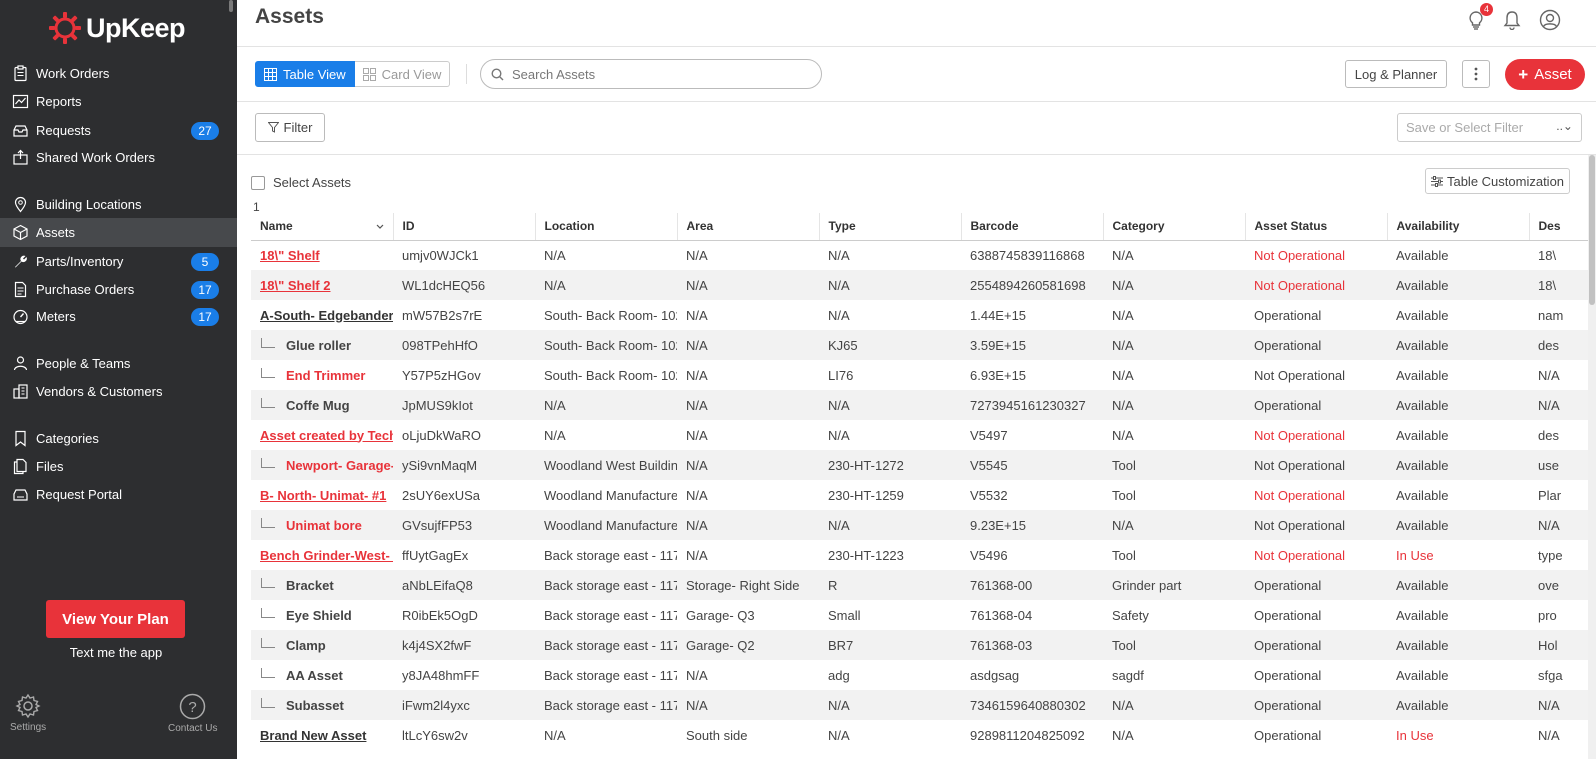 The width and height of the screenshot is (1596, 759). Describe the element at coordinates (118, 130) in the screenshot. I see `sidebar-item-requests: Requests 27` at that location.